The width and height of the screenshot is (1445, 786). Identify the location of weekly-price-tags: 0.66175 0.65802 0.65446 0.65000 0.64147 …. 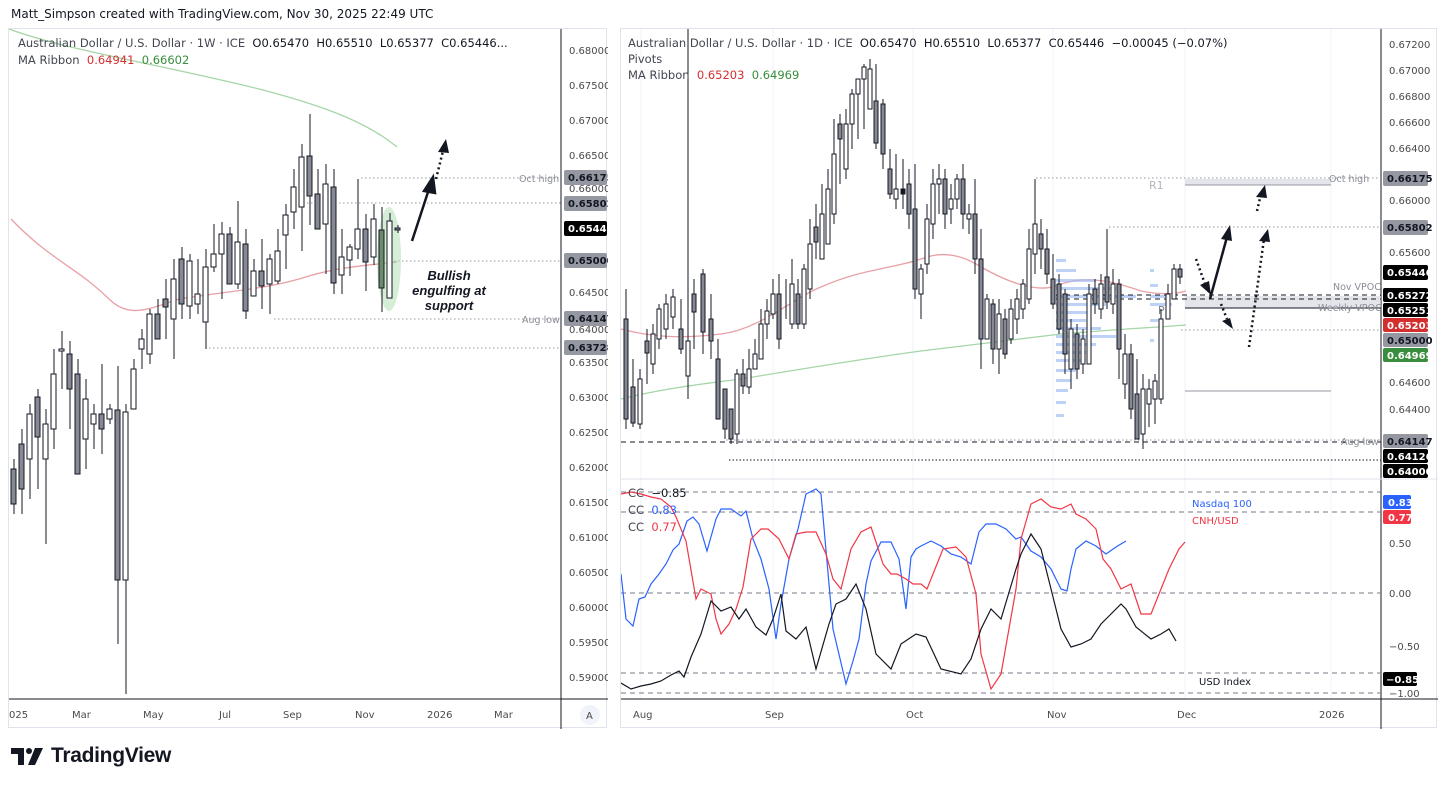
(586, 262).